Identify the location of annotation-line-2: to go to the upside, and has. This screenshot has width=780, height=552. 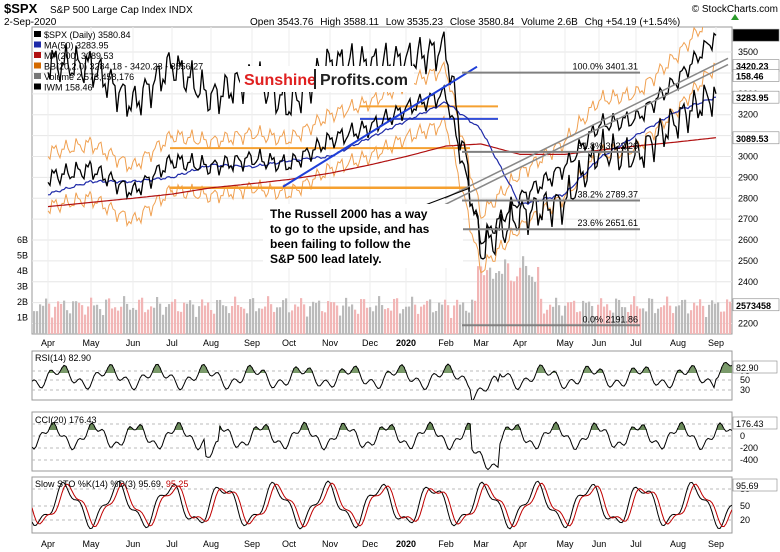
(350, 229).